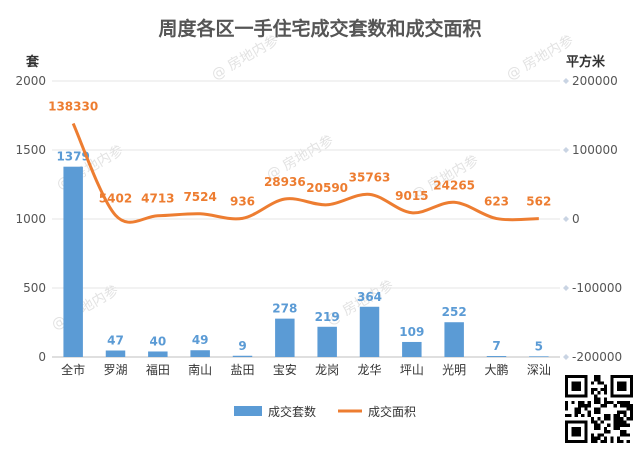 This screenshot has width=640, height=449. What do you see at coordinates (496, 346) in the screenshot?
I see `bar-data-label: 7` at bounding box center [496, 346].